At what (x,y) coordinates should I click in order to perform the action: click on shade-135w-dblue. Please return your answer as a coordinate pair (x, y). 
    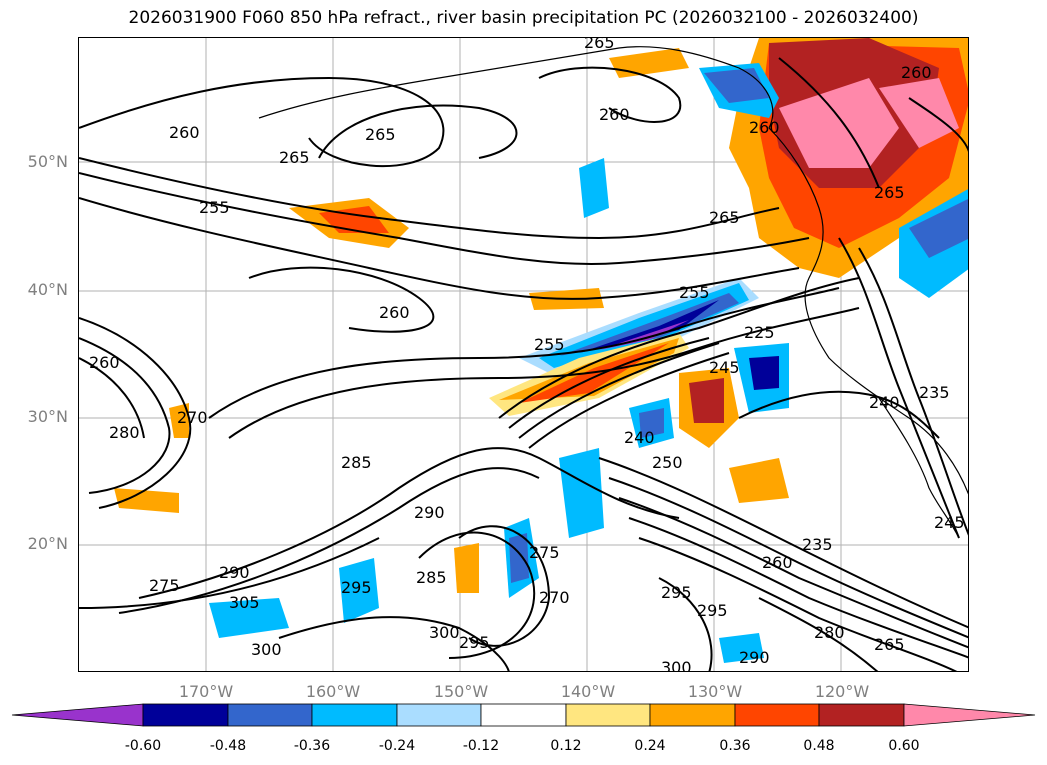
    Looking at the image, I should click on (651, 423).